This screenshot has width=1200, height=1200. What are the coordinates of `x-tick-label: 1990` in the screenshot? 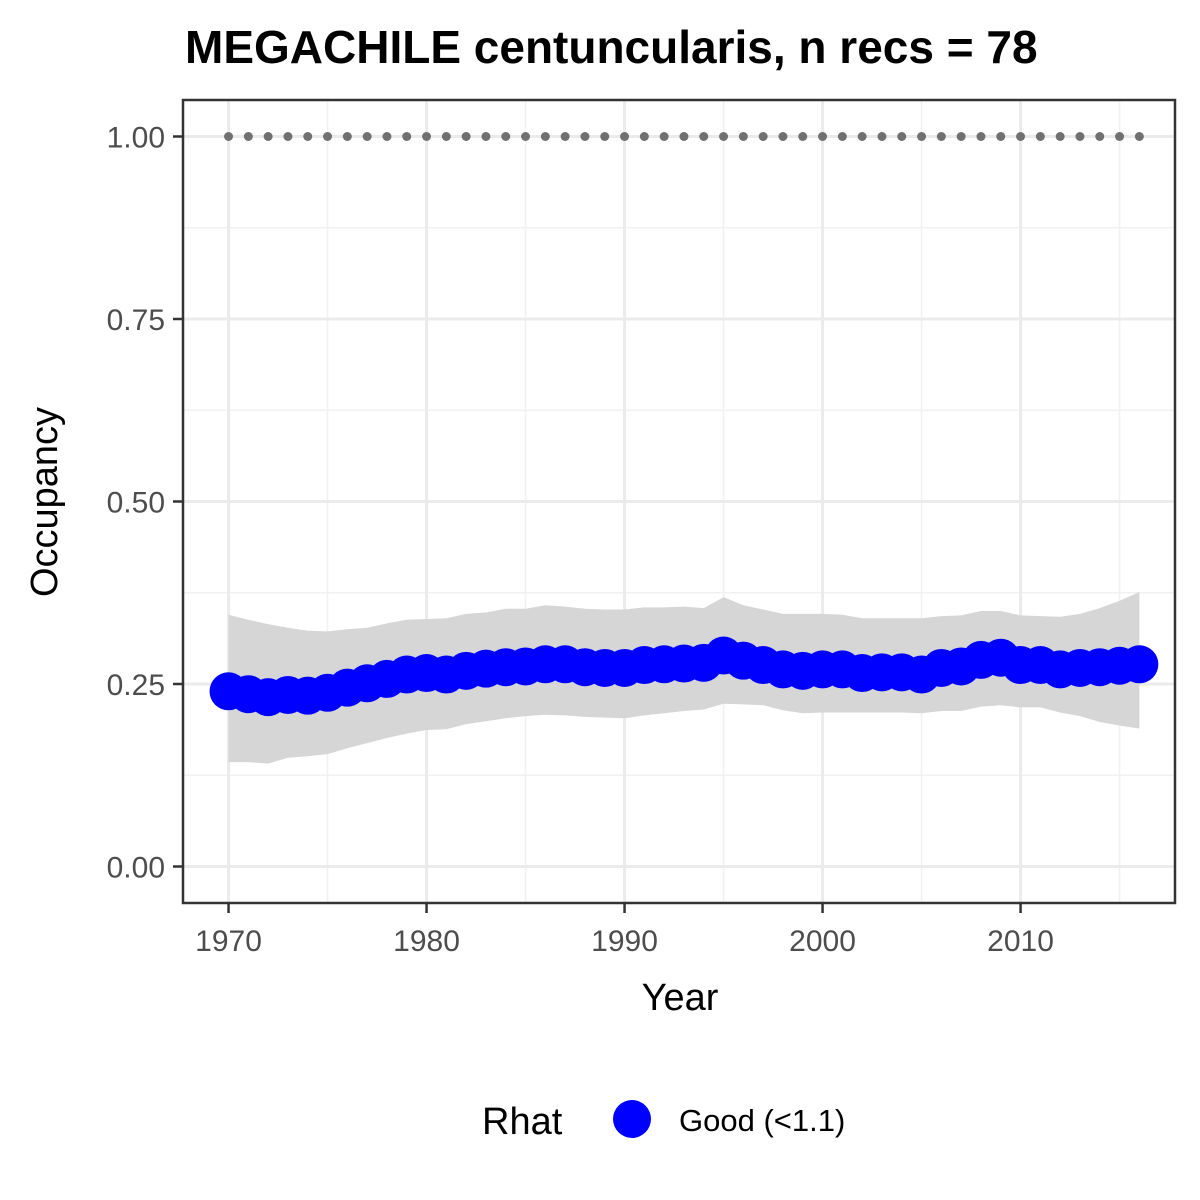 It's located at (624, 941).